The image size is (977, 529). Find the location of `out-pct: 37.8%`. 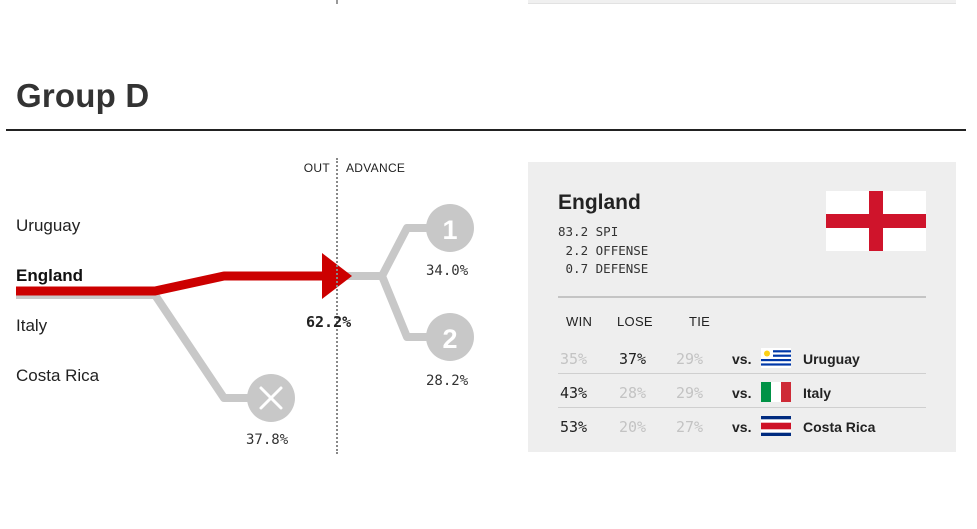

out-pct: 37.8% is located at coordinates (267, 440).